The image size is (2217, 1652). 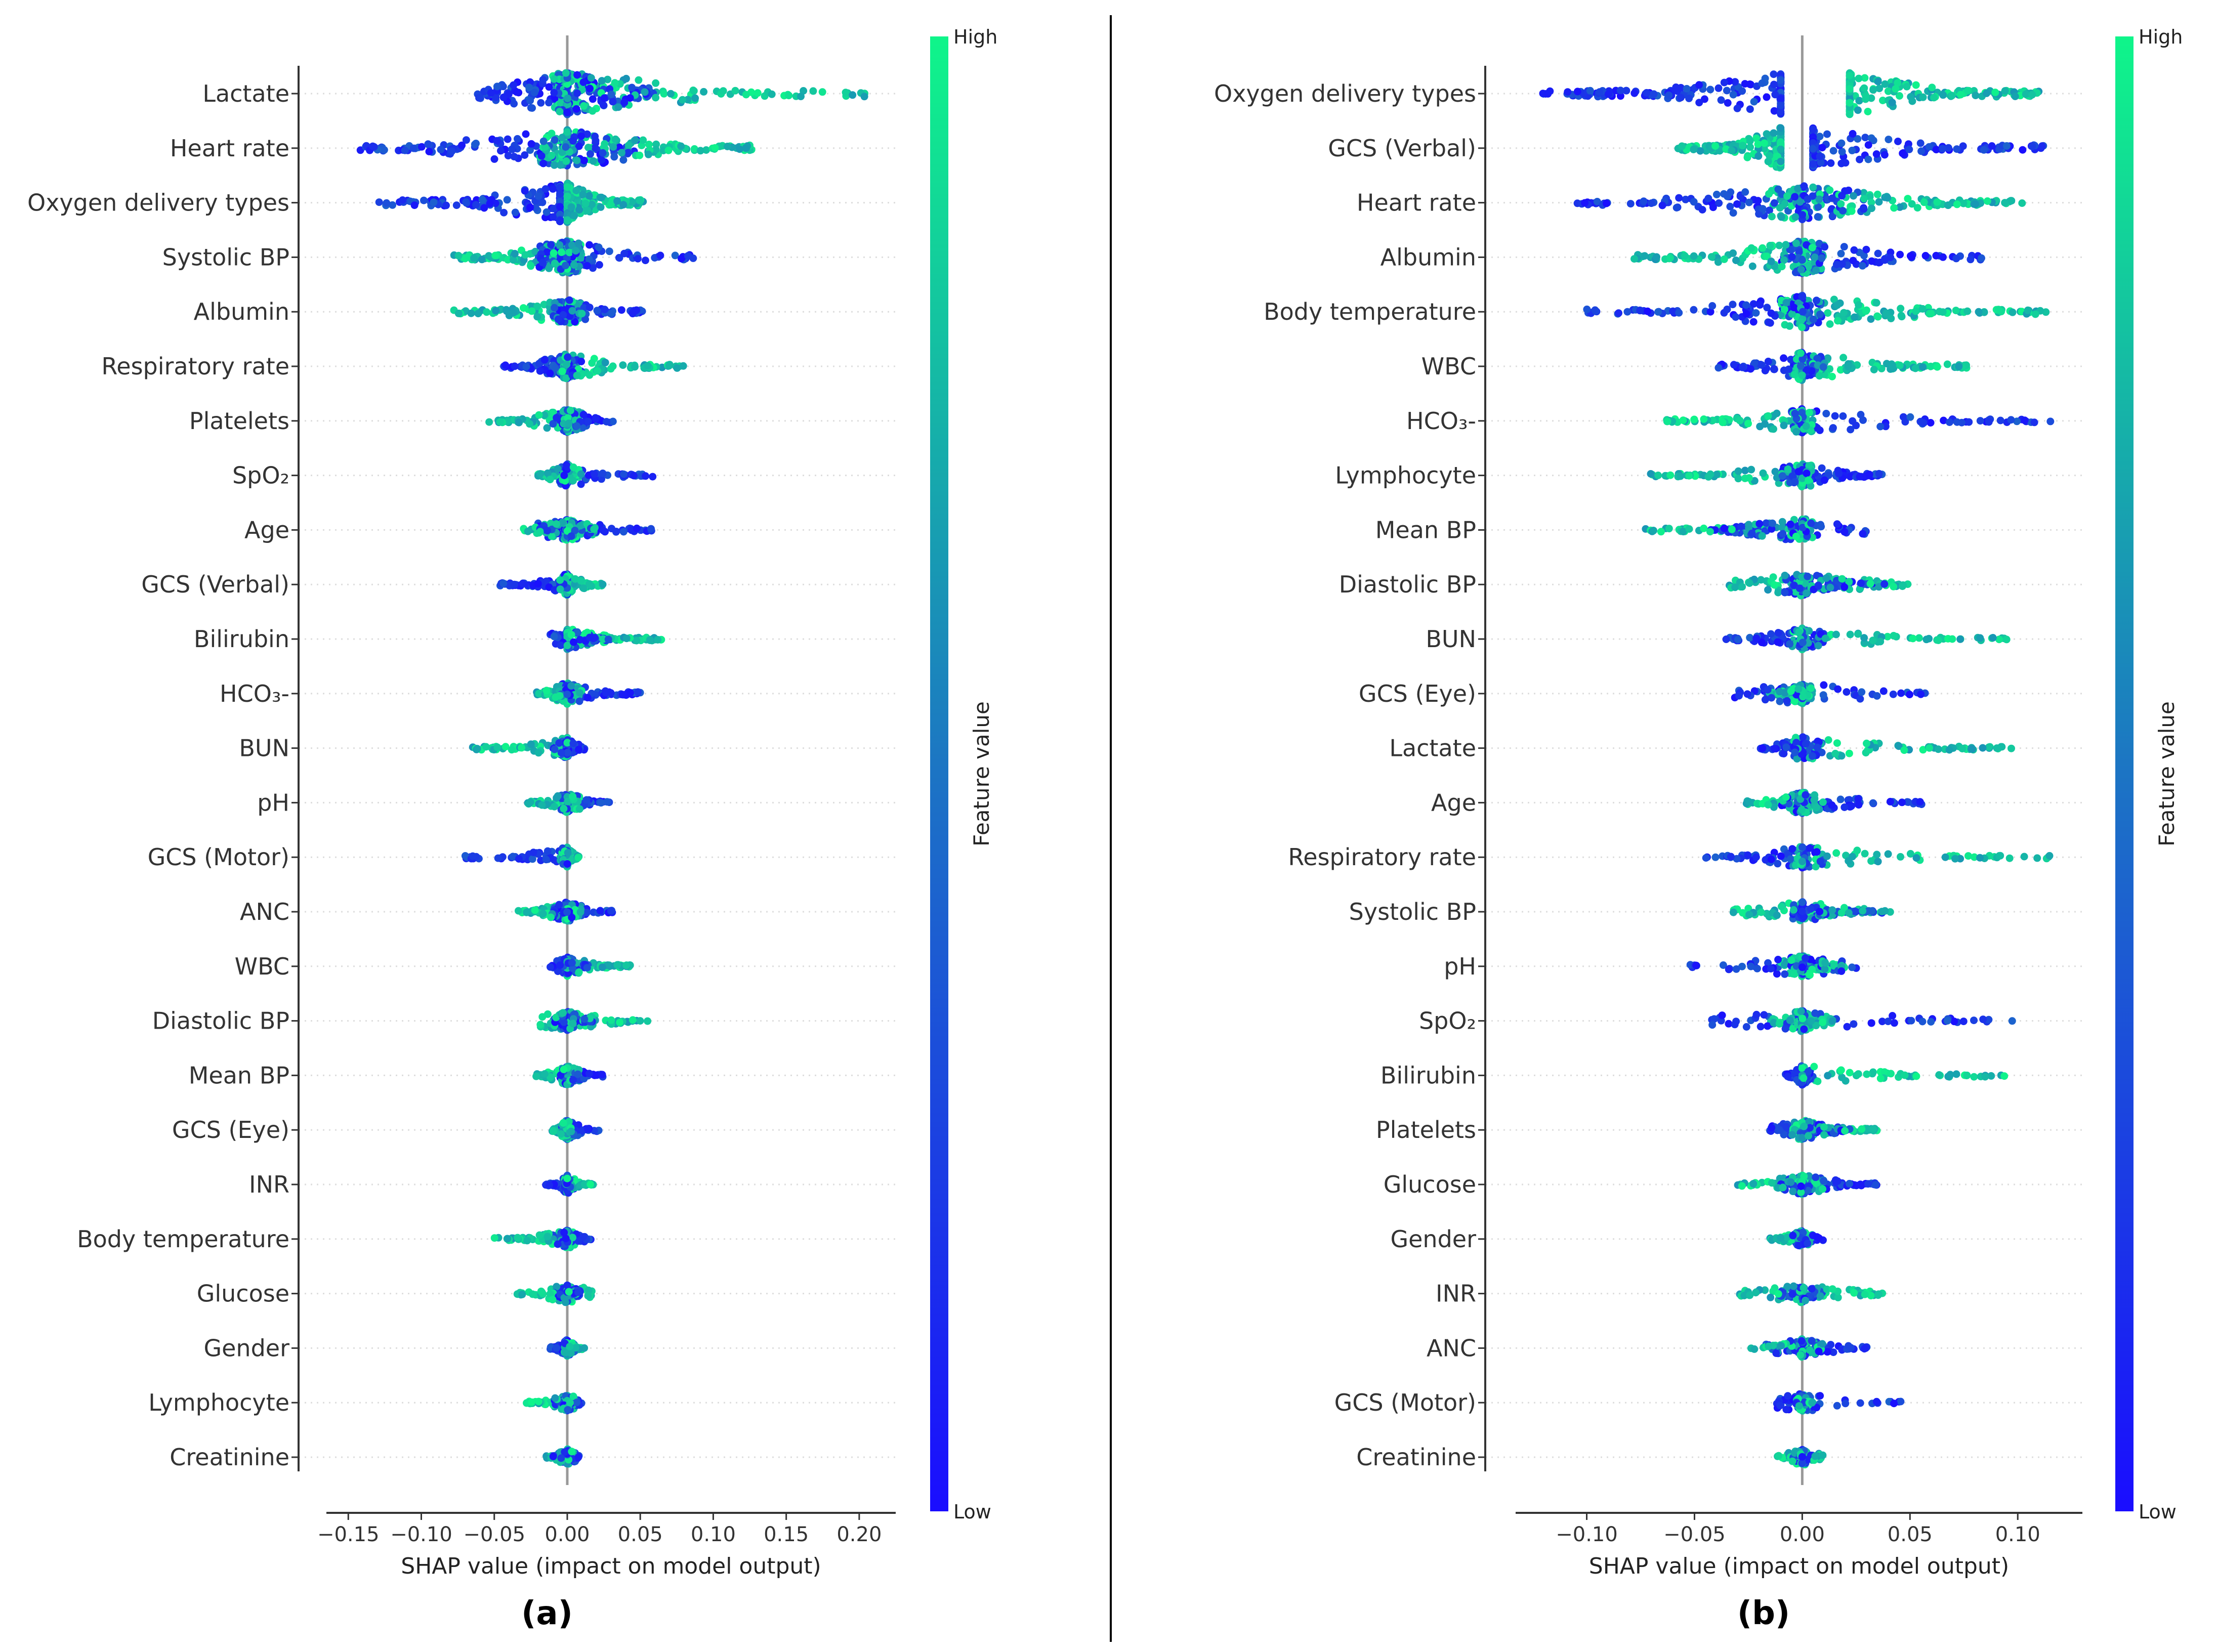 I want to click on feature-label: Albumin, so click(x=241, y=311).